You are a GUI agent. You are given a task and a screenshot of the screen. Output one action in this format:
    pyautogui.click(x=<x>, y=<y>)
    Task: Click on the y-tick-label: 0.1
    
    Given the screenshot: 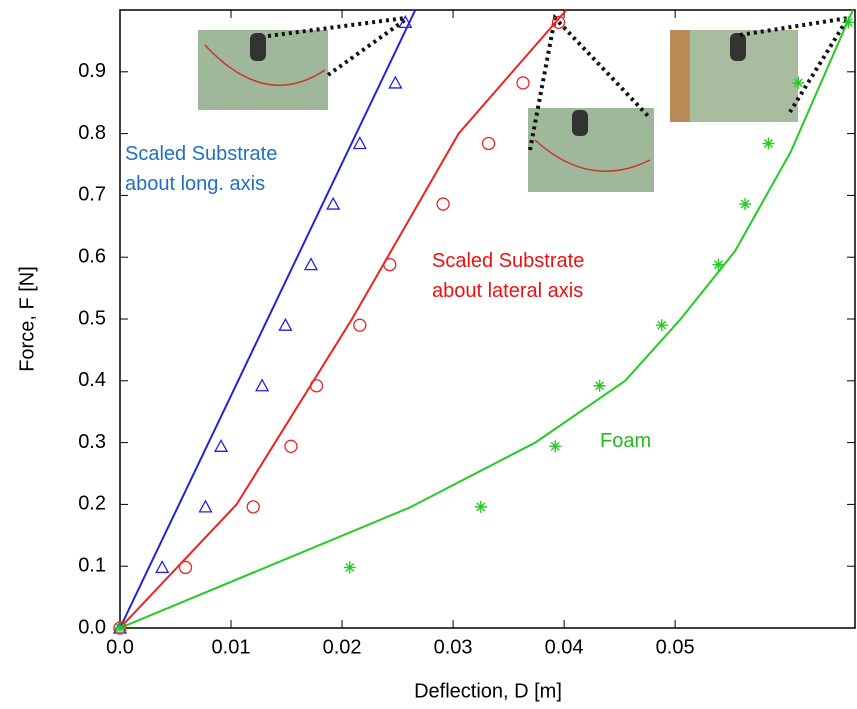 What is the action you would take?
    pyautogui.click(x=92, y=565)
    